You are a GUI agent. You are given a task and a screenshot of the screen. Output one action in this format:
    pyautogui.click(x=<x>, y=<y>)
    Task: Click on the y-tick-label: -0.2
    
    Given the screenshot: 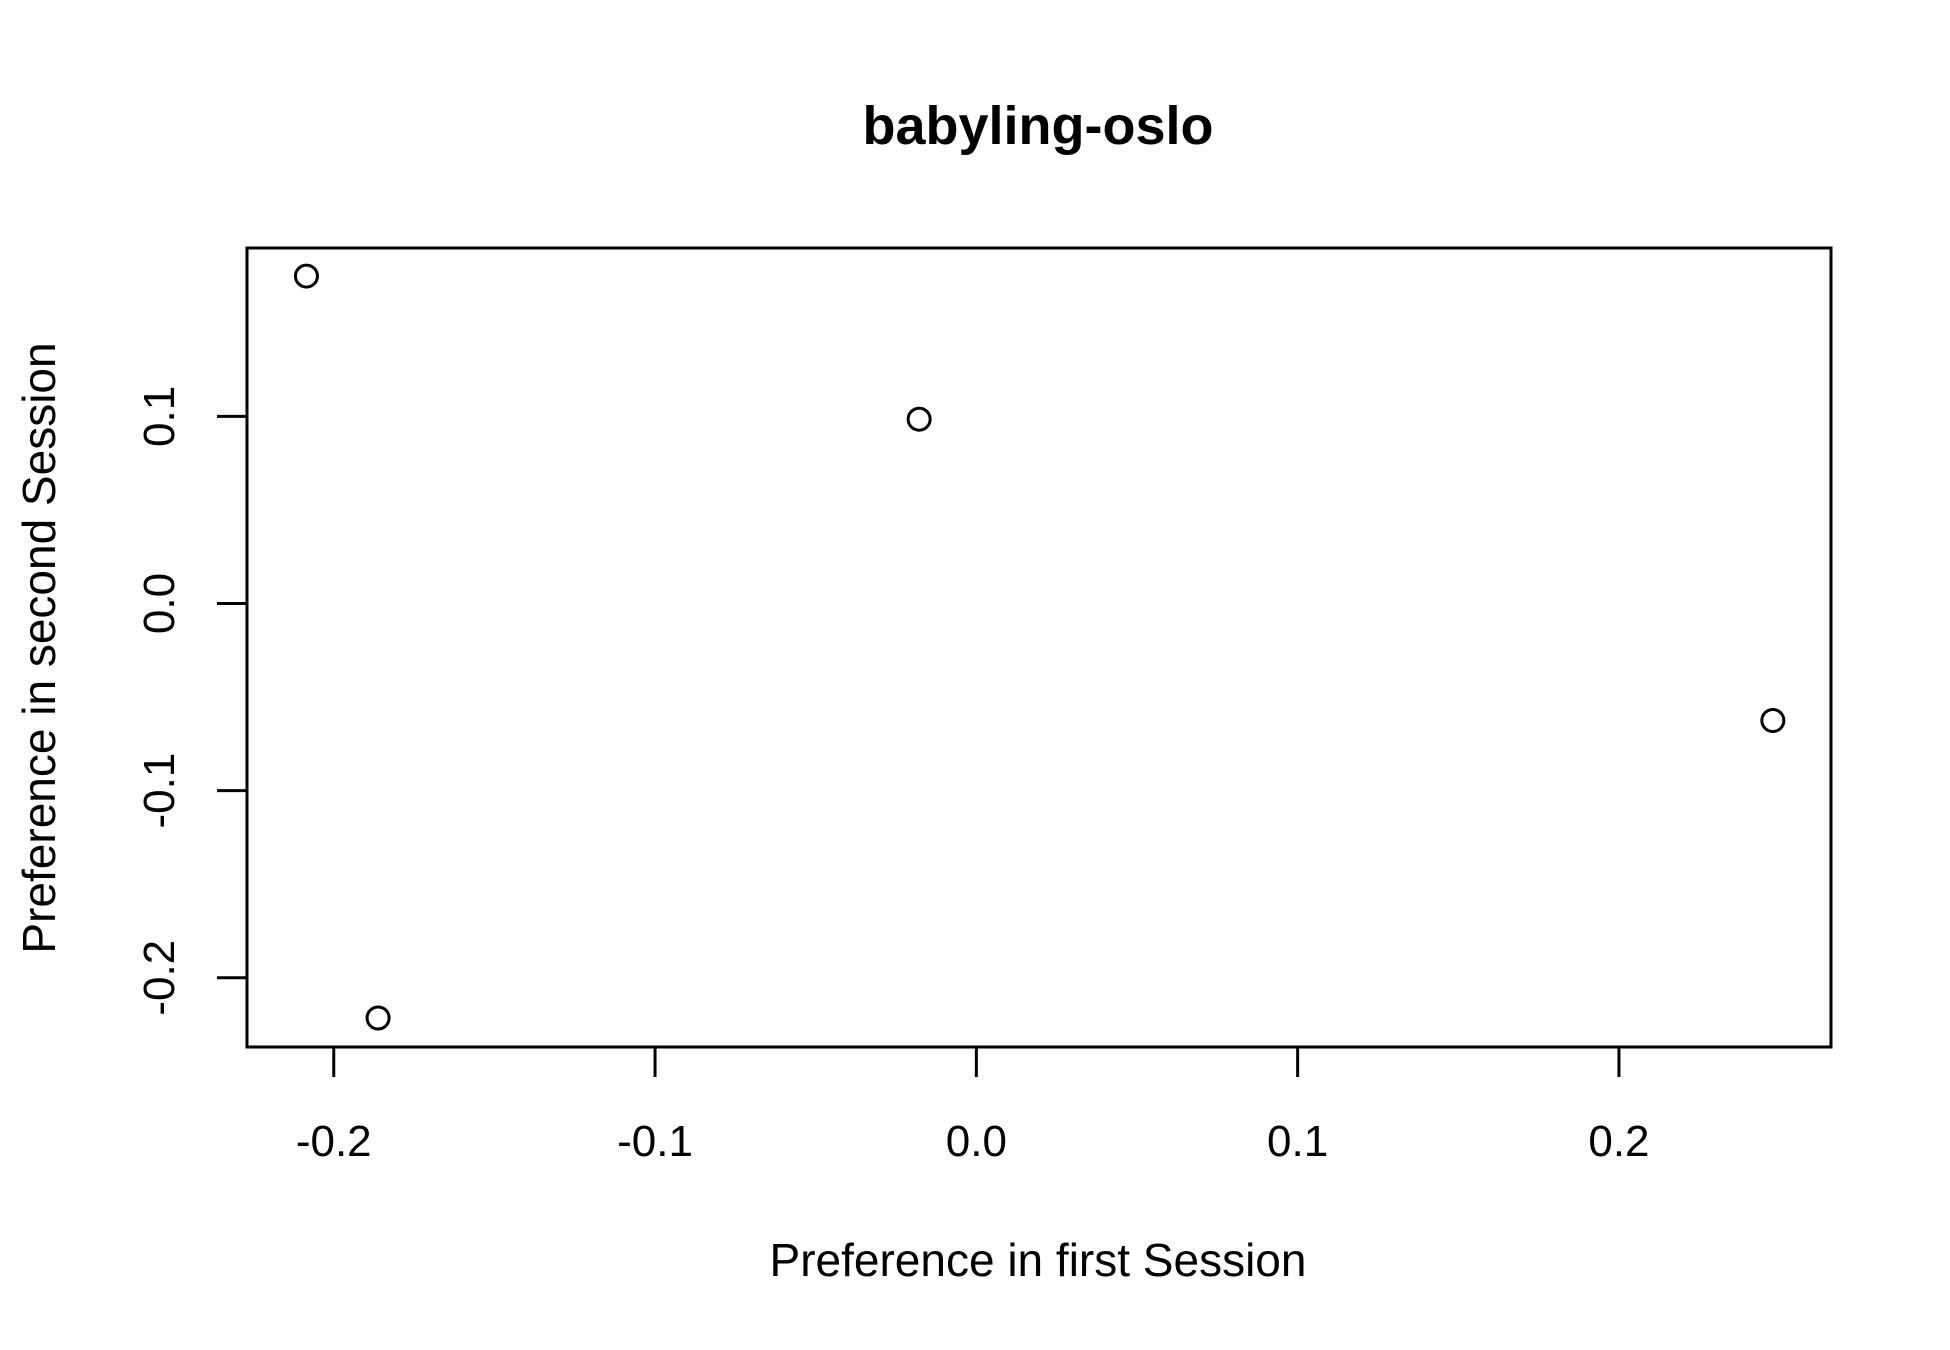 What is the action you would take?
    pyautogui.click(x=159, y=978)
    